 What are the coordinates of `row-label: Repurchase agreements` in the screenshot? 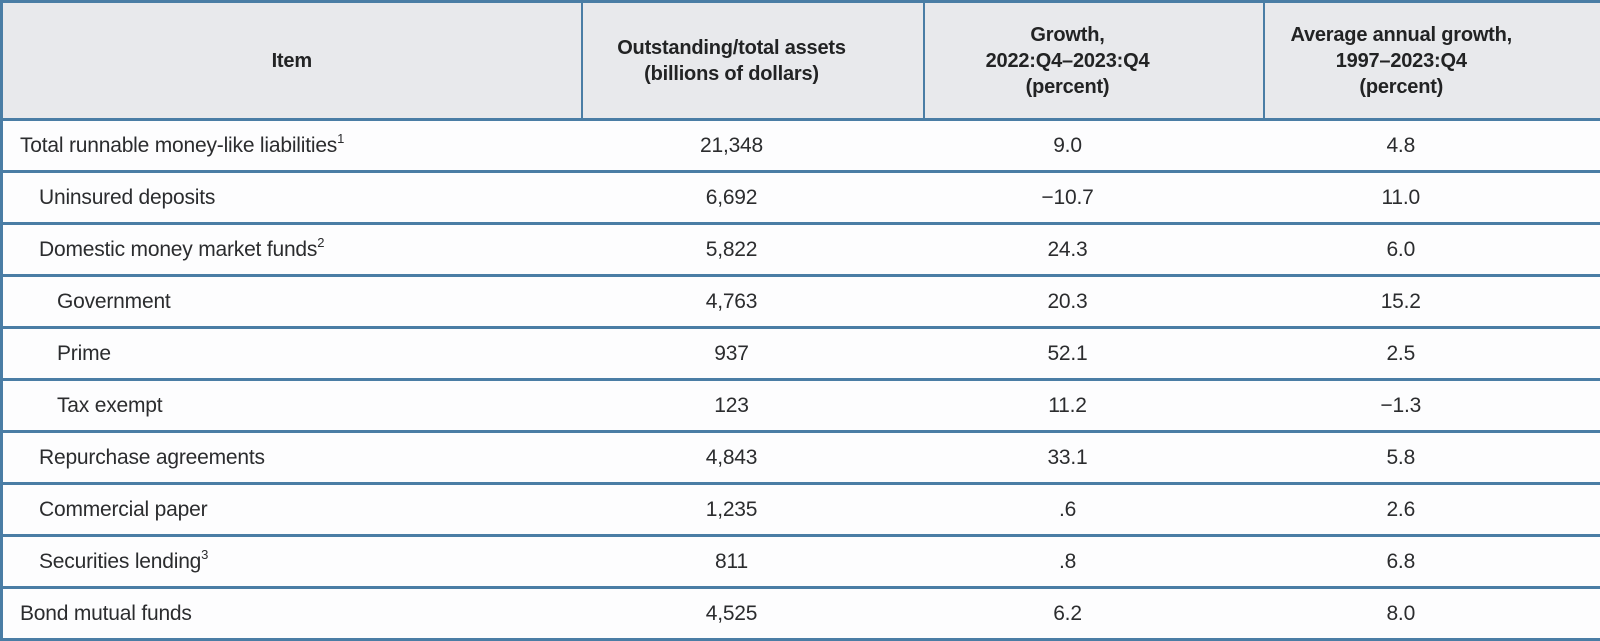 It's located at (152, 457).